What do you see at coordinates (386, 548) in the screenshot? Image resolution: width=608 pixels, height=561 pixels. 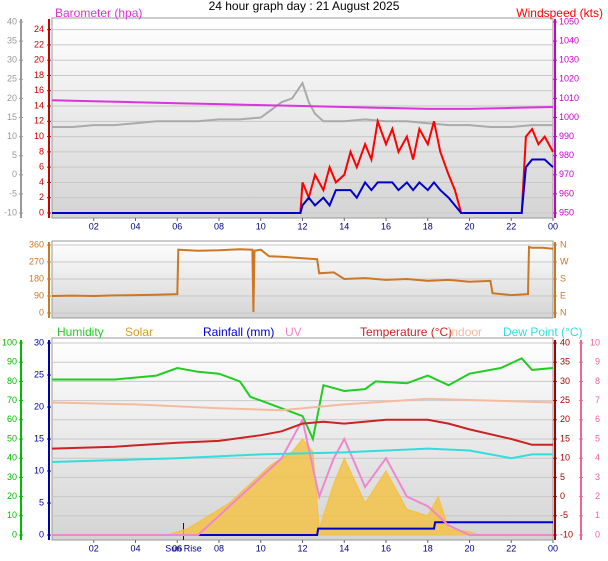 I see `x-tick-label: 16` at bounding box center [386, 548].